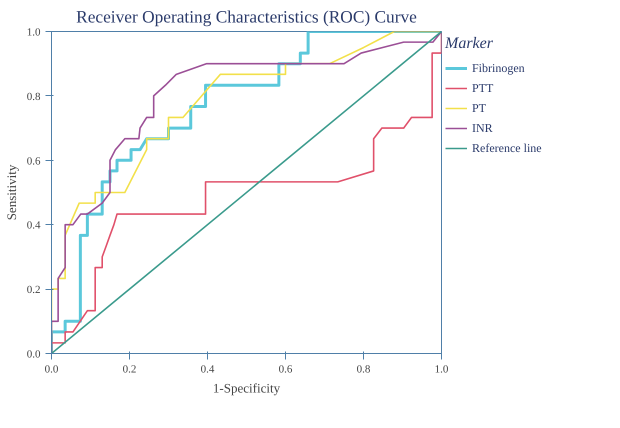  I want to click on legend-label: PTT, so click(483, 88).